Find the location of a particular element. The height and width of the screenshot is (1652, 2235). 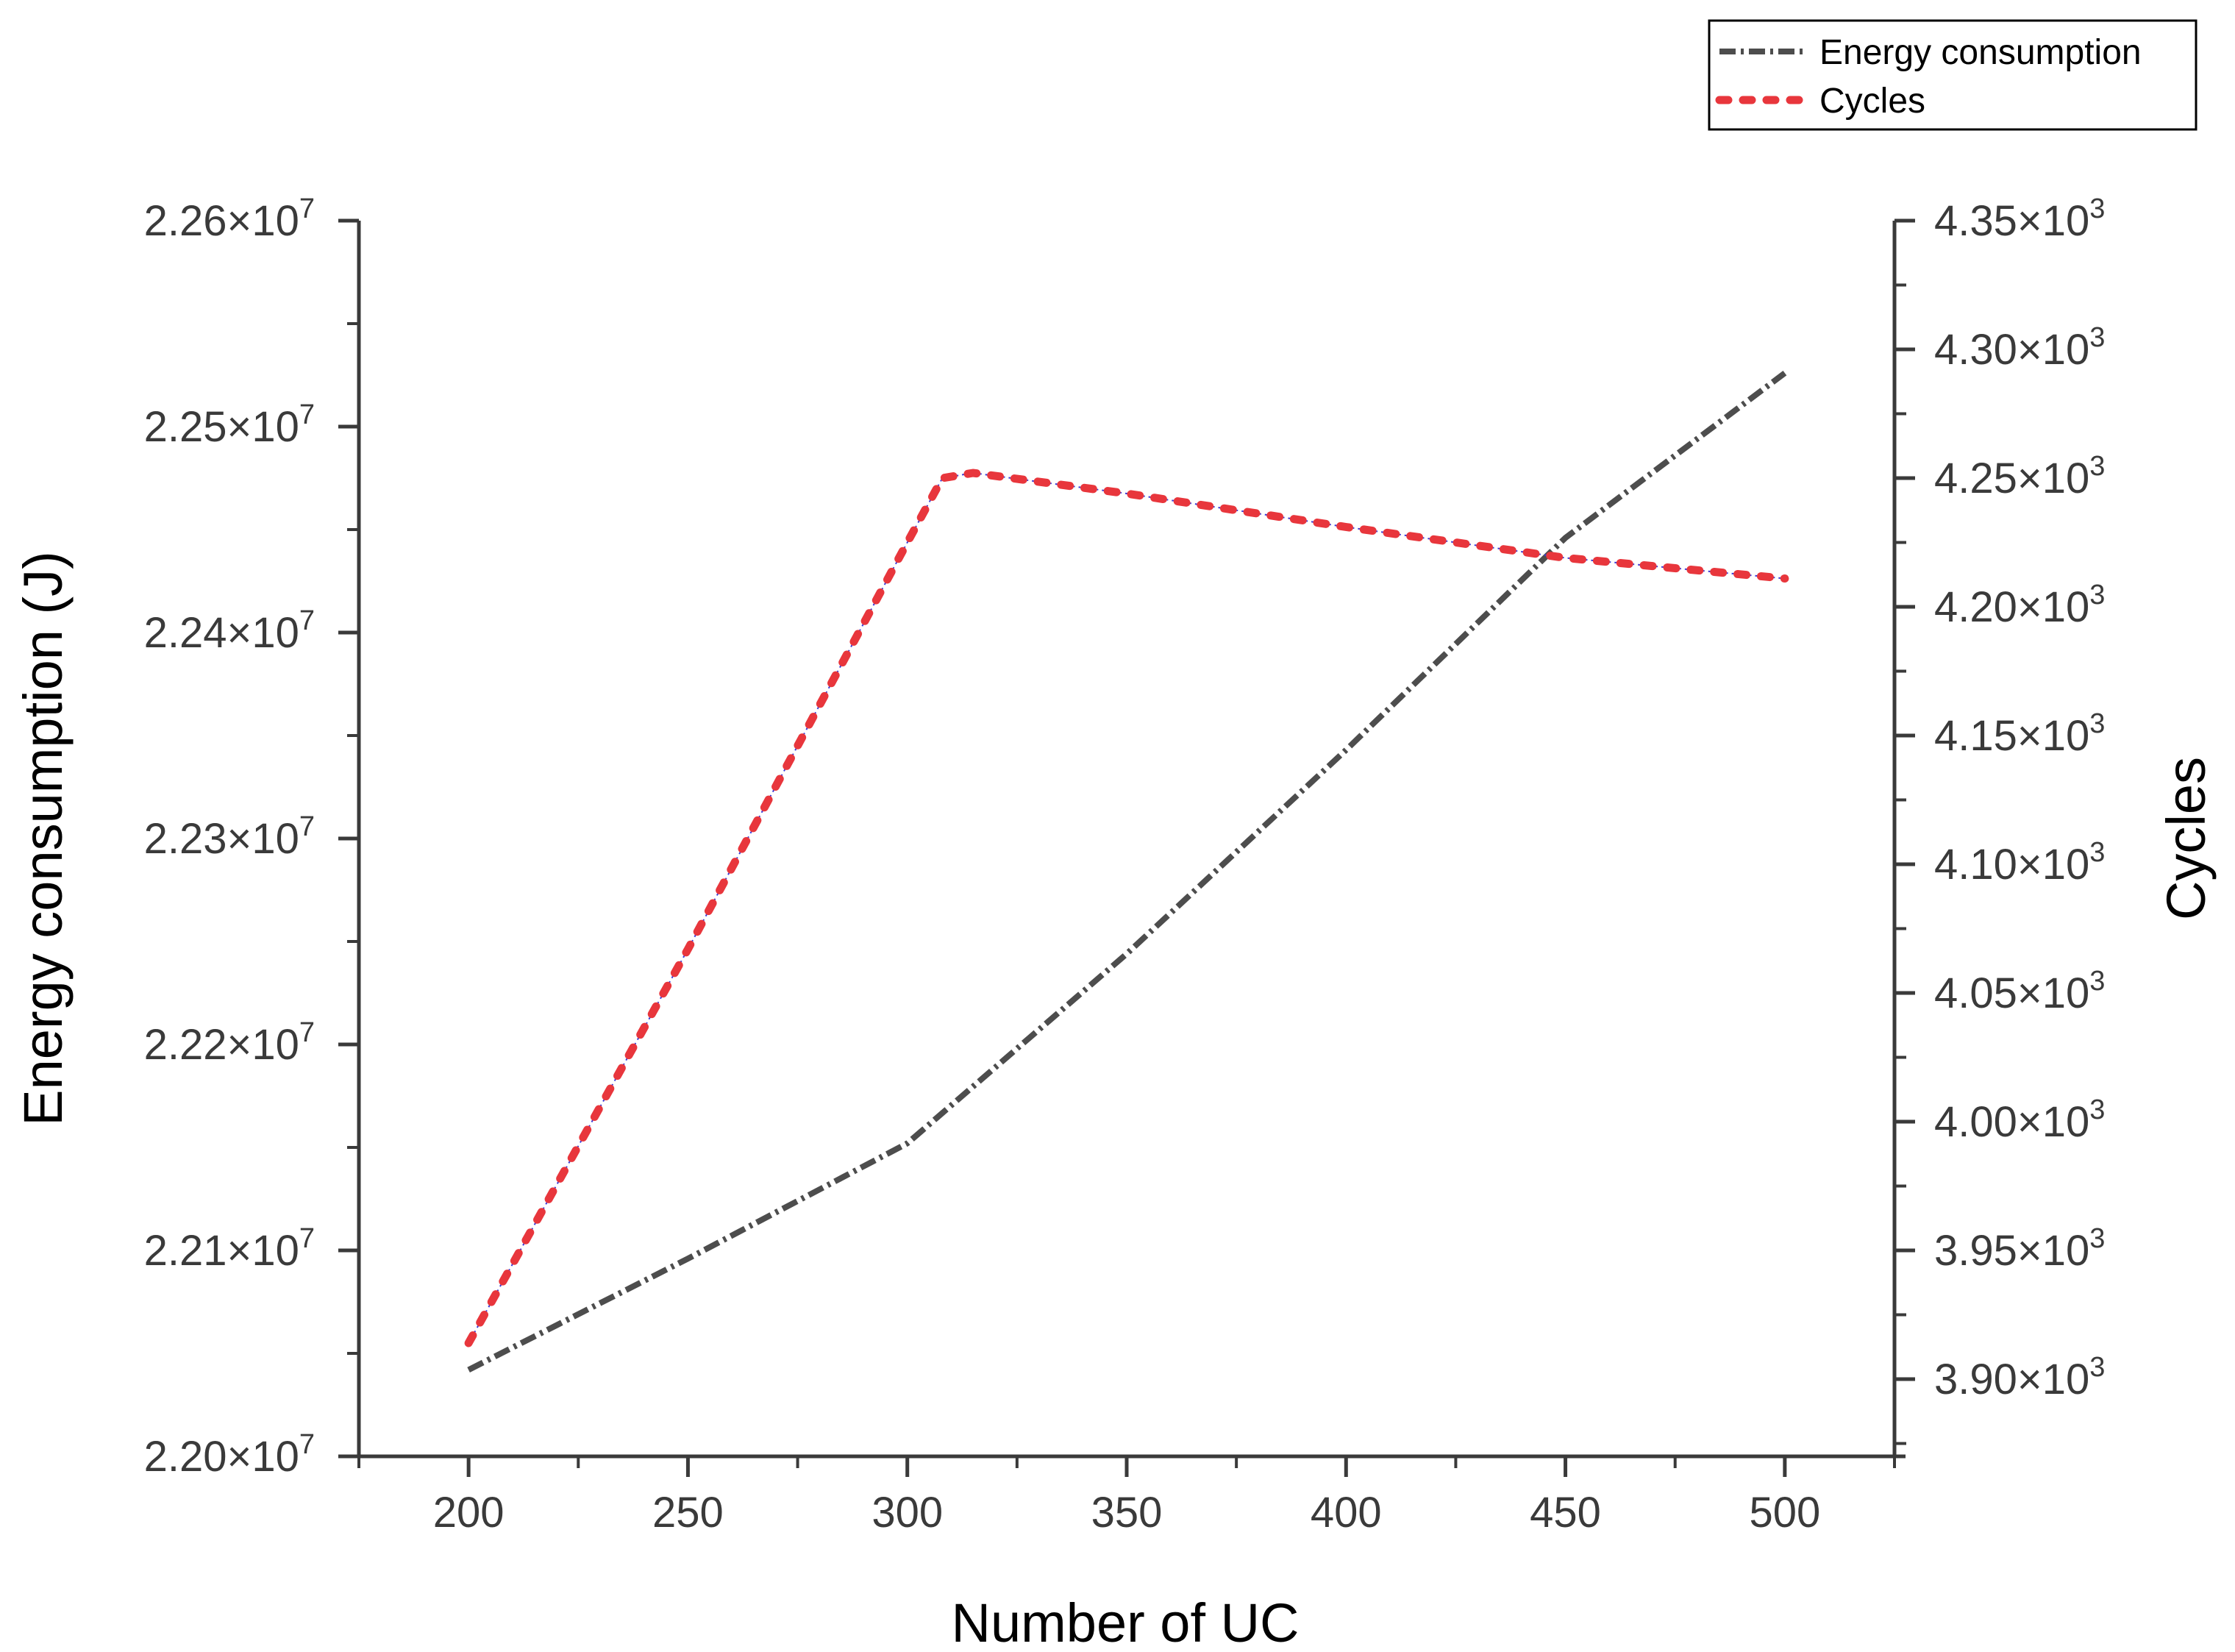

y2-tick-label: 3.95×10³ is located at coordinates (2019, 1249).